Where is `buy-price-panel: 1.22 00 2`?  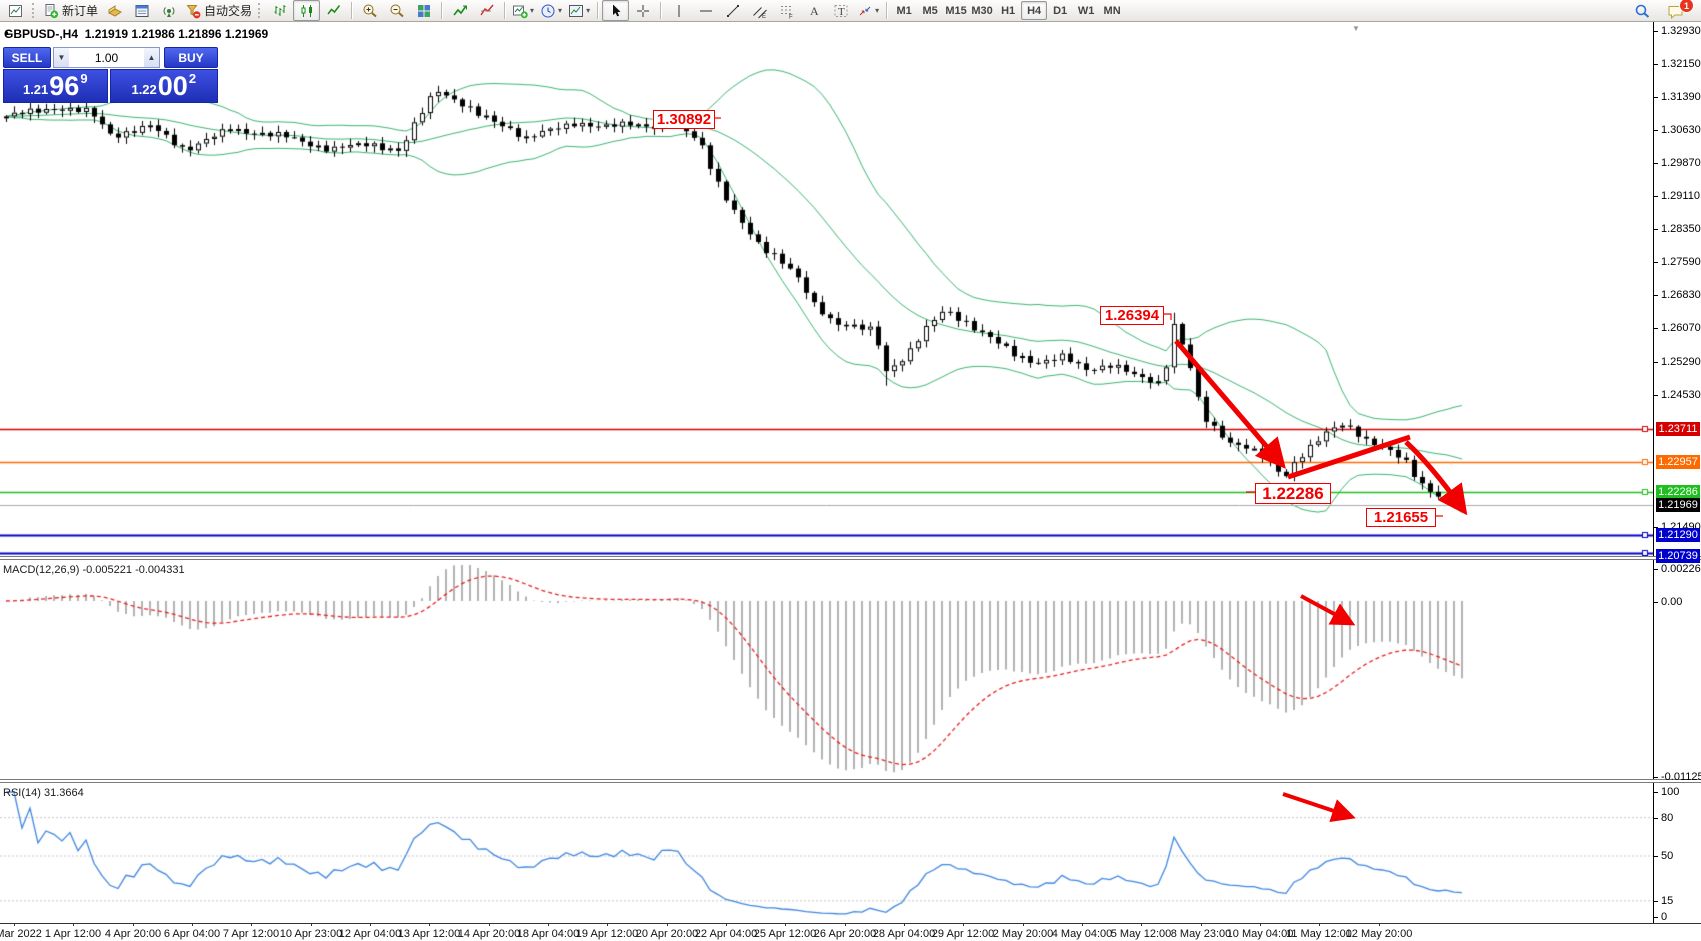 buy-price-panel: 1.22 00 2 is located at coordinates (163, 86).